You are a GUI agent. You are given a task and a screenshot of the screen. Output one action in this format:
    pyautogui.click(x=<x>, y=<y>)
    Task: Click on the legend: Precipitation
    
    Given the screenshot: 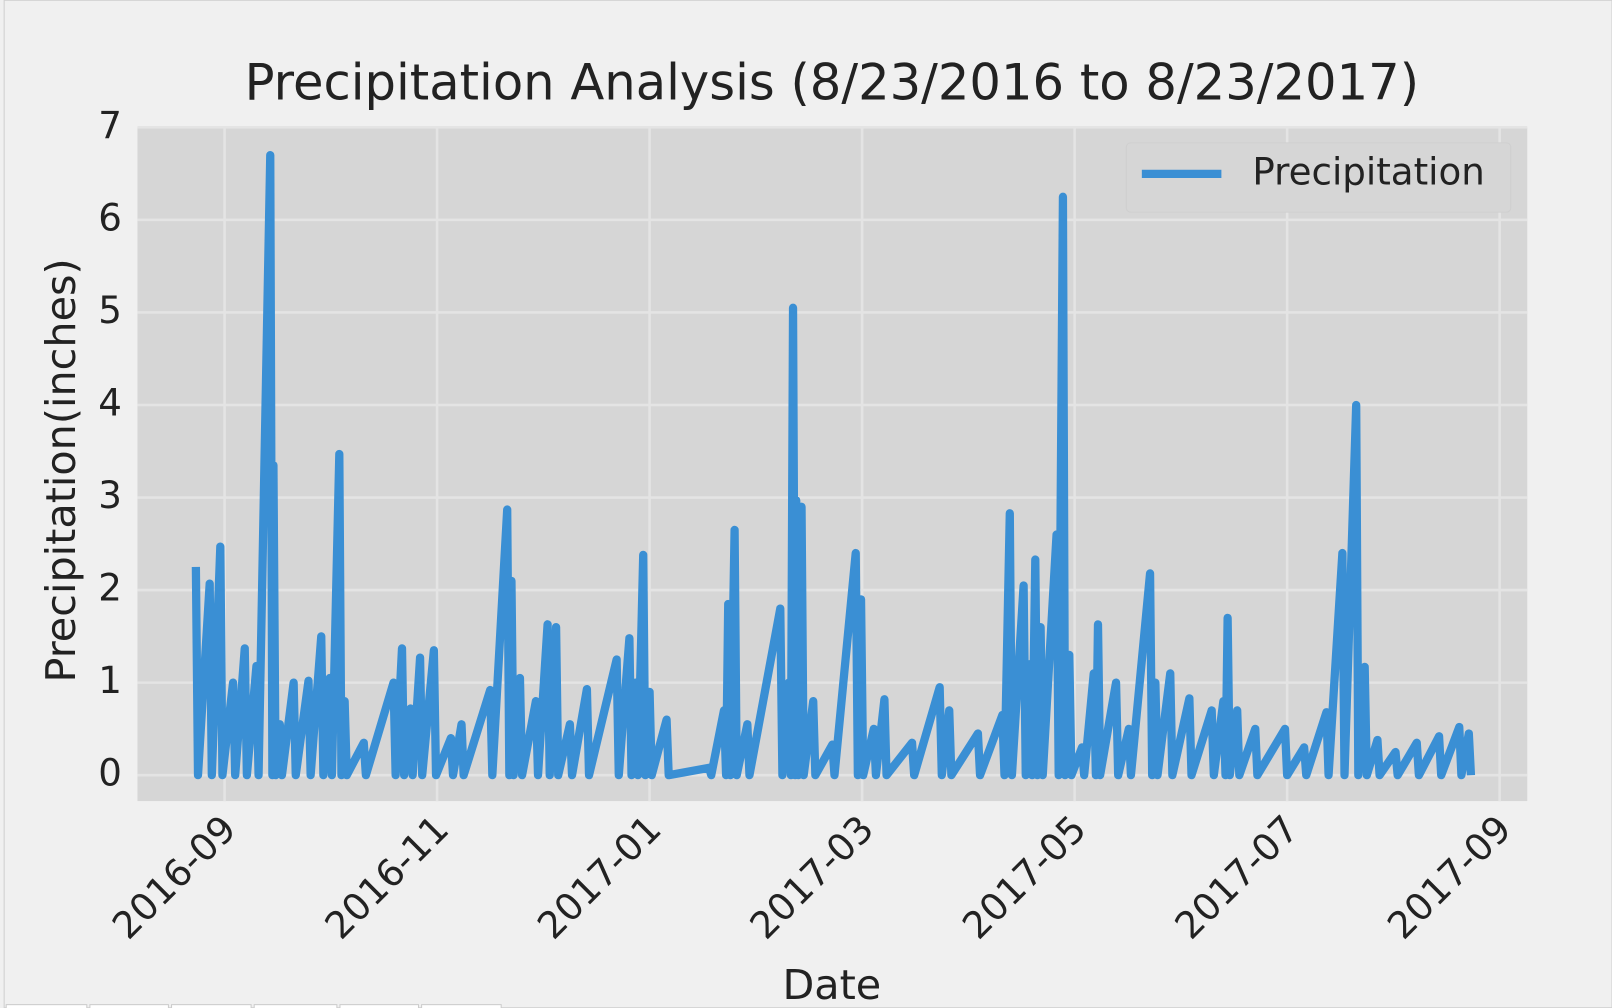 What is the action you would take?
    pyautogui.click(x=1318, y=177)
    